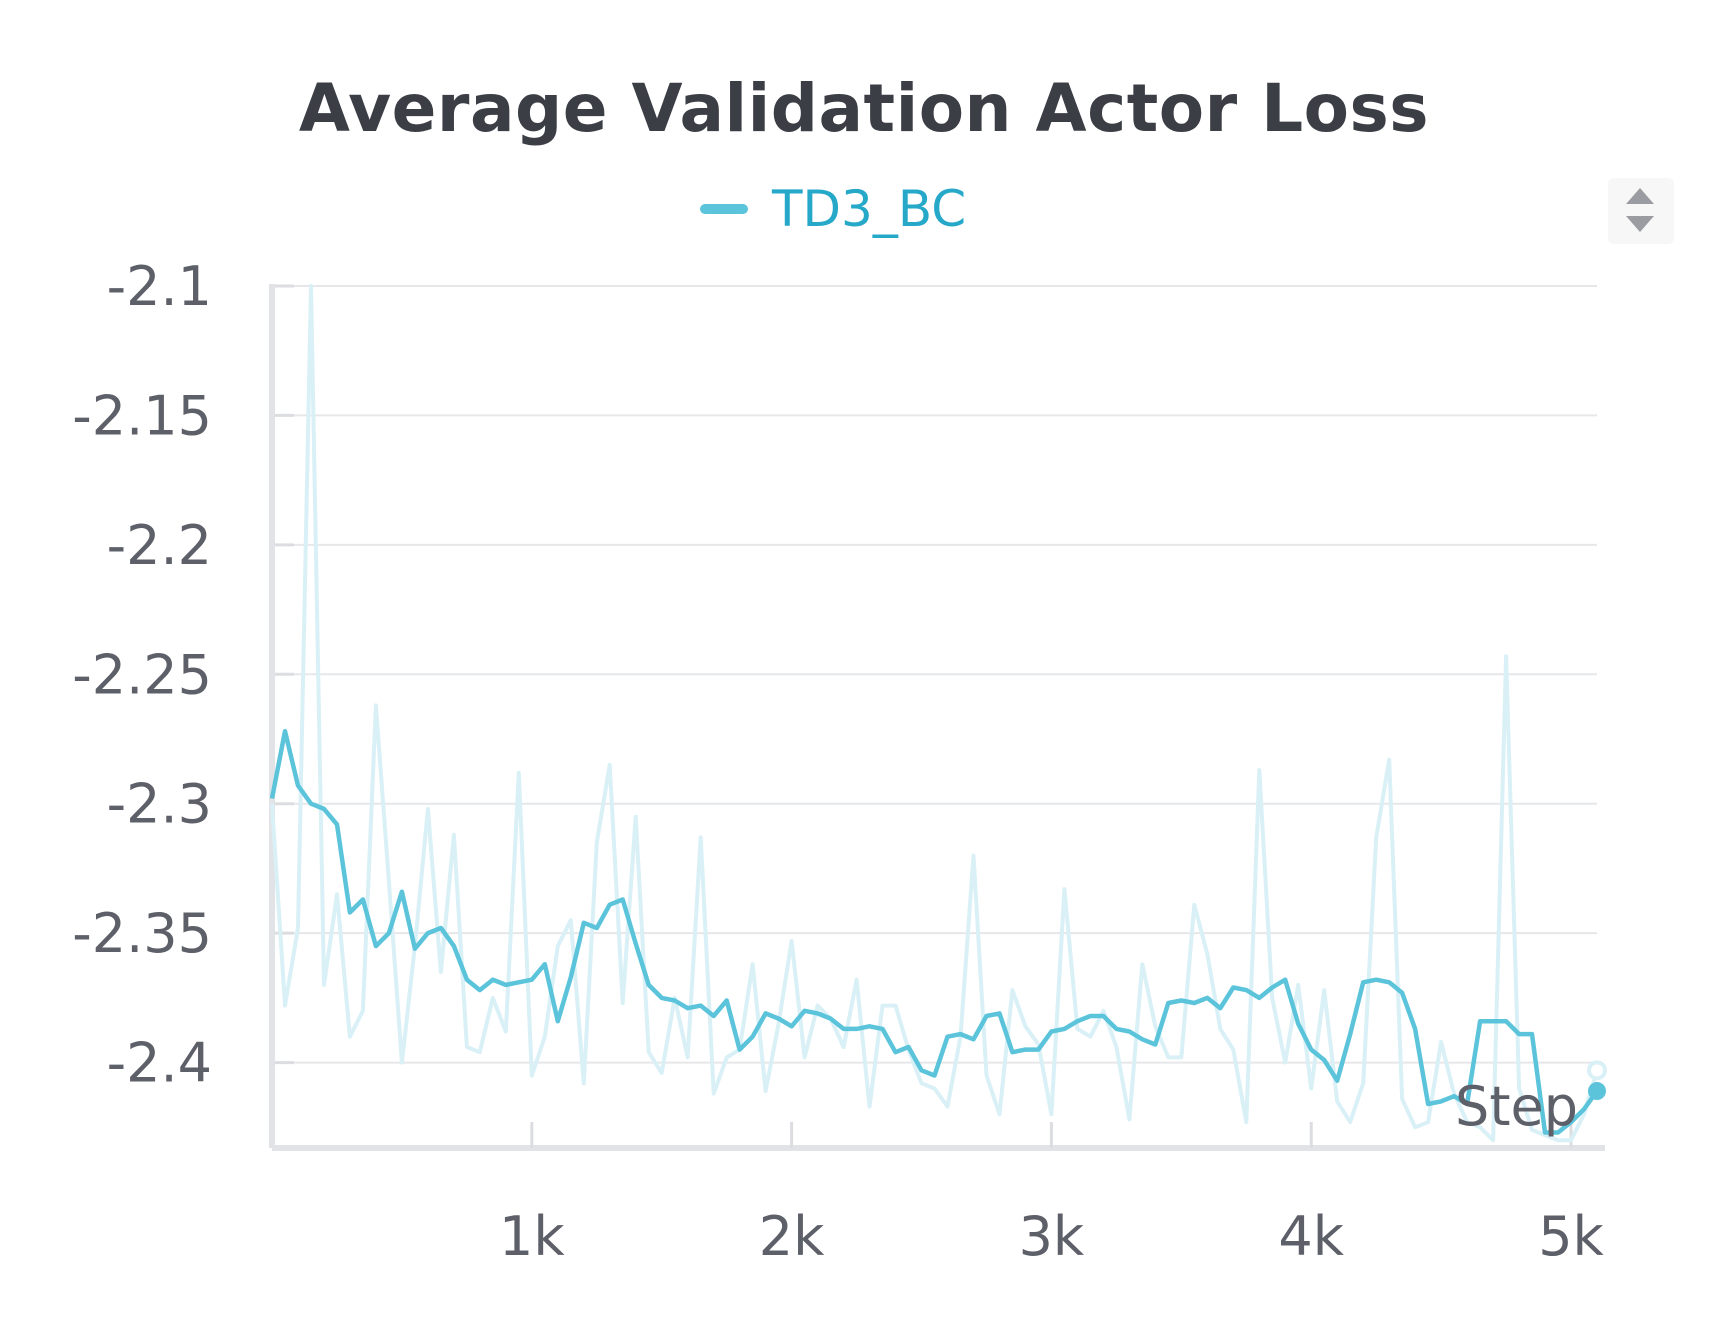 This screenshot has width=1728, height=1328. Describe the element at coordinates (864, 108) in the screenshot. I see `chart-title: Average Validation Actor Loss` at that location.